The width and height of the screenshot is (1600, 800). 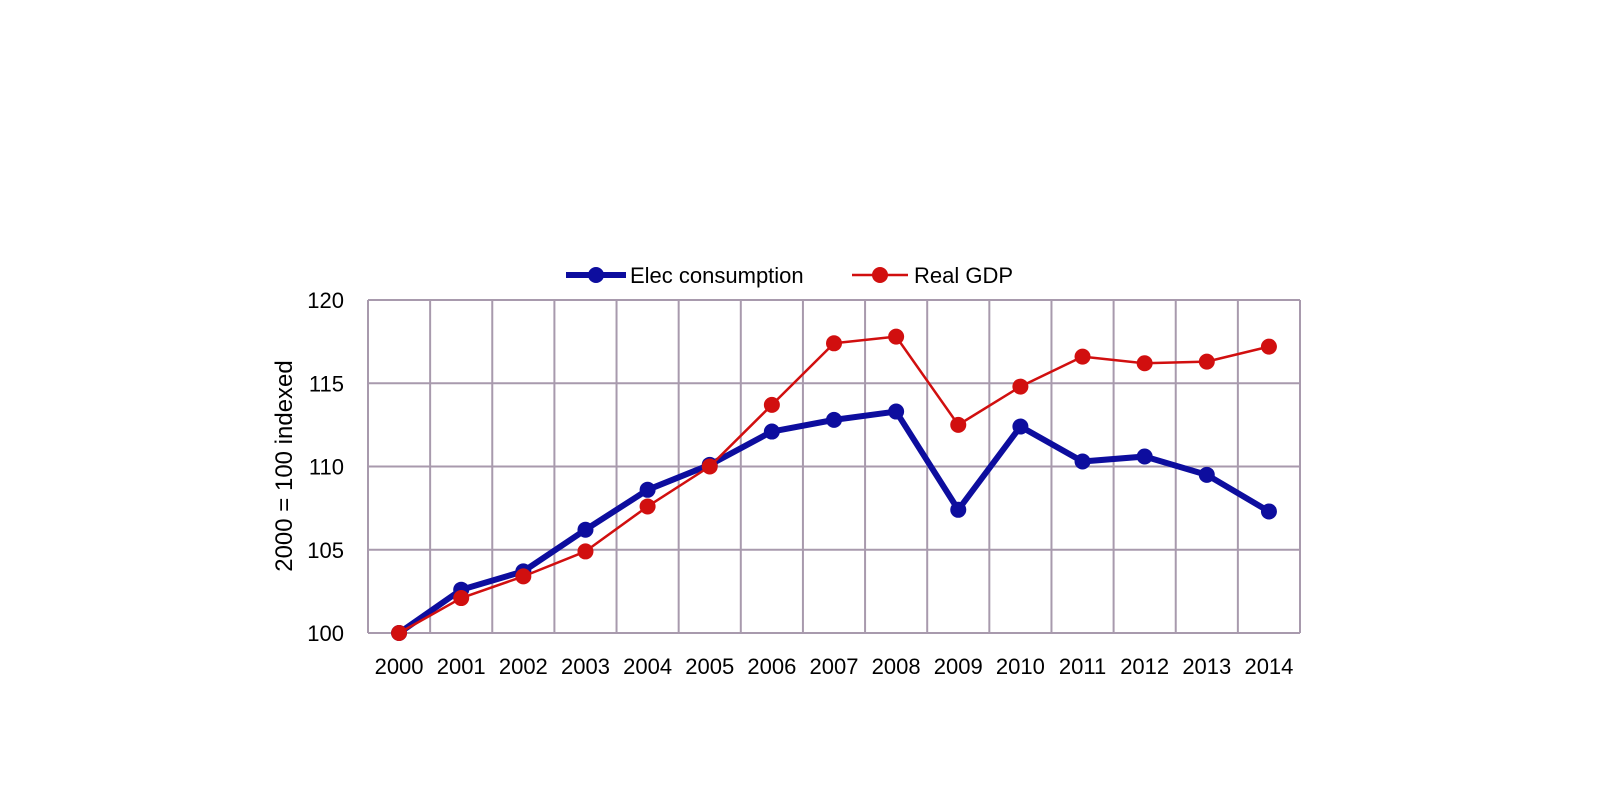 I want to click on x-tick-label: 2002, so click(x=523, y=666).